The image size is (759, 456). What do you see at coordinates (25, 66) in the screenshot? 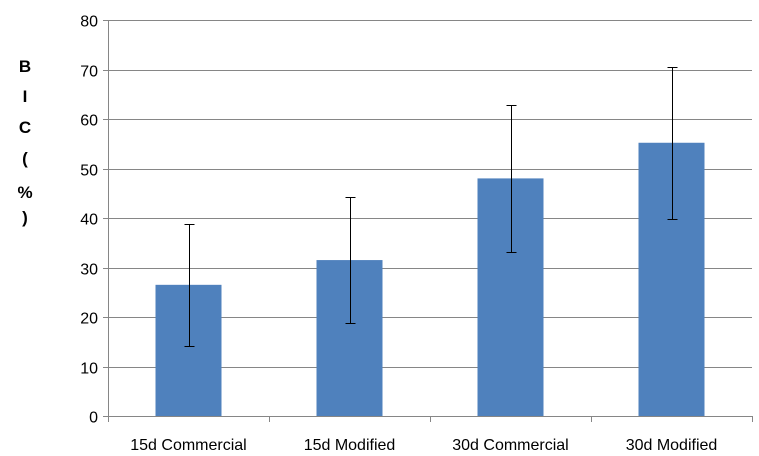
I see `y-axis-label-char: B` at bounding box center [25, 66].